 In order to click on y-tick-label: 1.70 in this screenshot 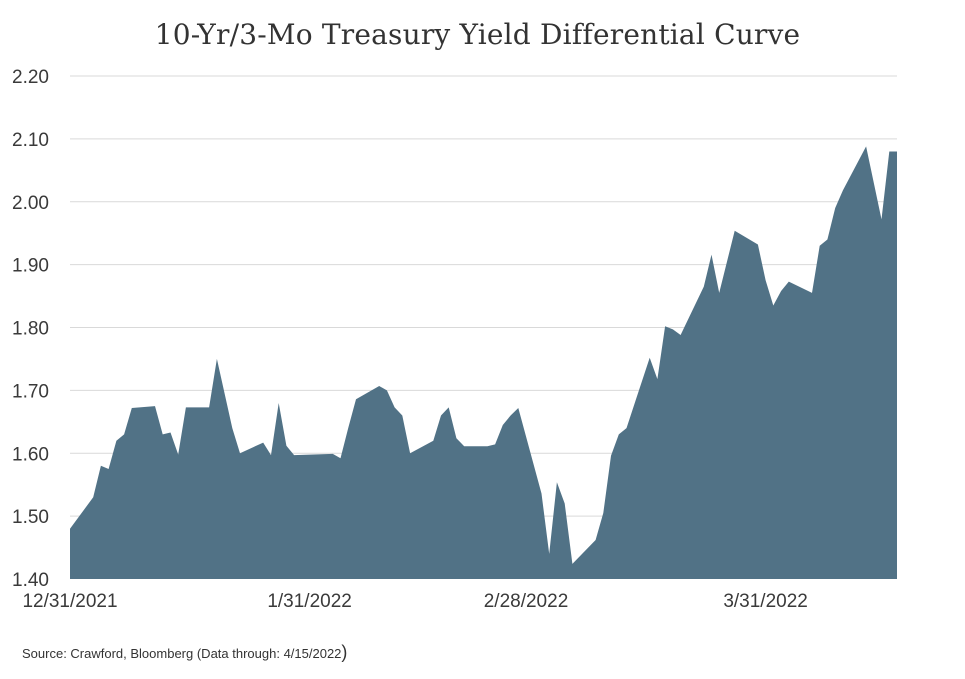, I will do `click(30, 391)`.